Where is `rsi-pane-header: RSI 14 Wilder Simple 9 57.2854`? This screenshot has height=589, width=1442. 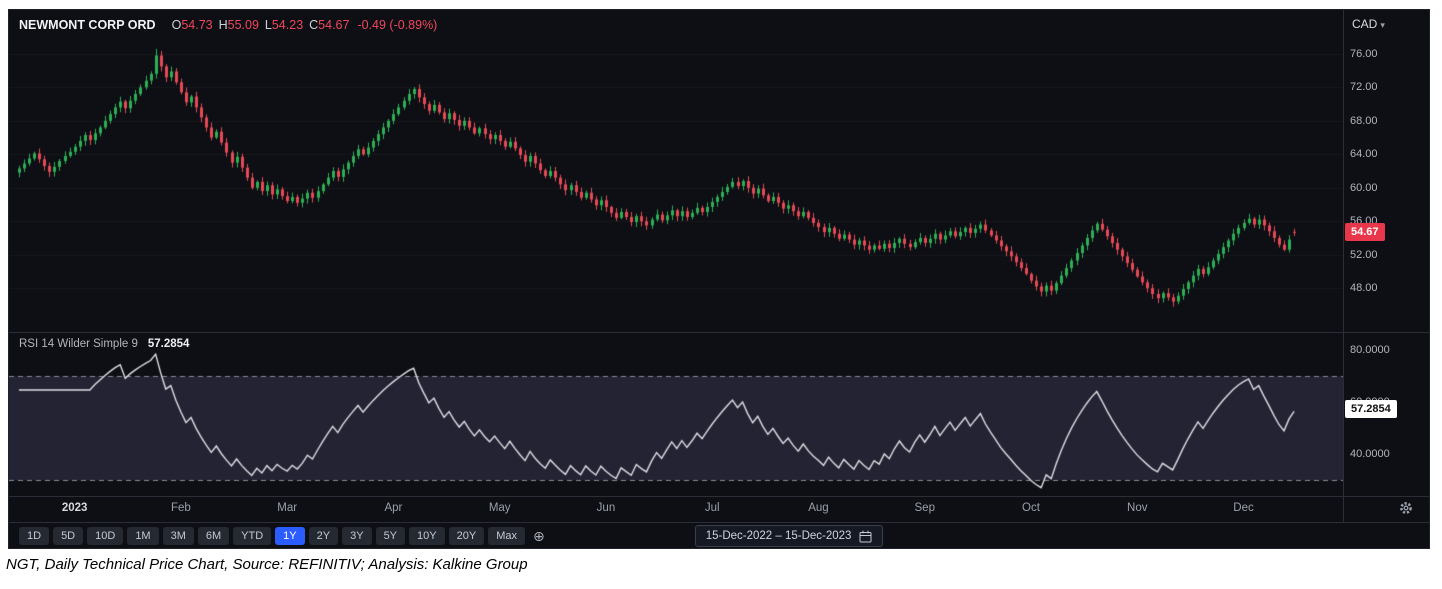
rsi-pane-header: RSI 14 Wilder Simple 9 57.2854 is located at coordinates (104, 344).